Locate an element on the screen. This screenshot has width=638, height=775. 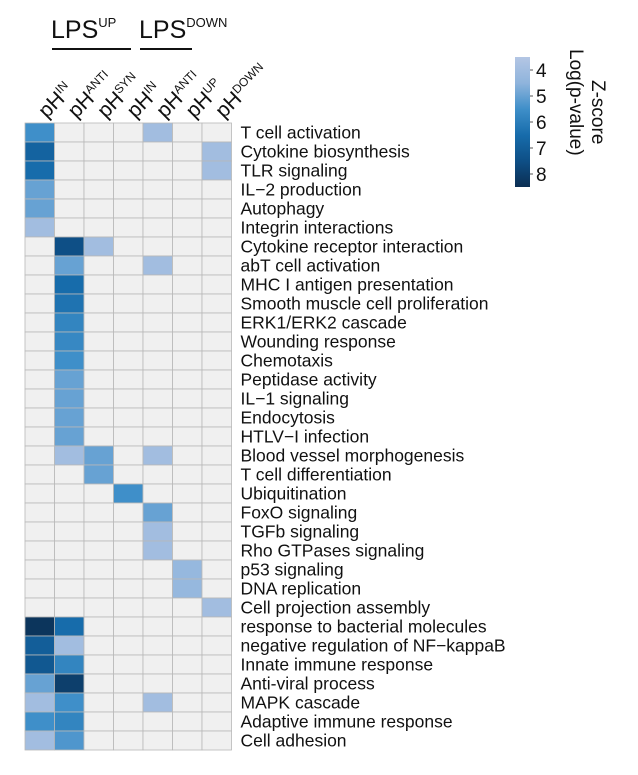
row-label: Cell adhesion is located at coordinates (294, 741).